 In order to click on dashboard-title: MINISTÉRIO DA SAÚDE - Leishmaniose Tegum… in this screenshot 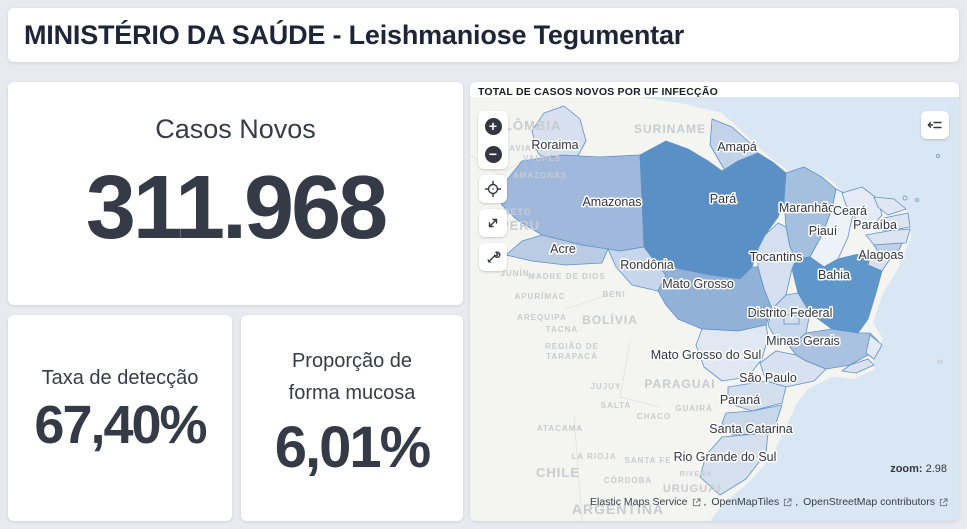, I will do `click(354, 34)`.